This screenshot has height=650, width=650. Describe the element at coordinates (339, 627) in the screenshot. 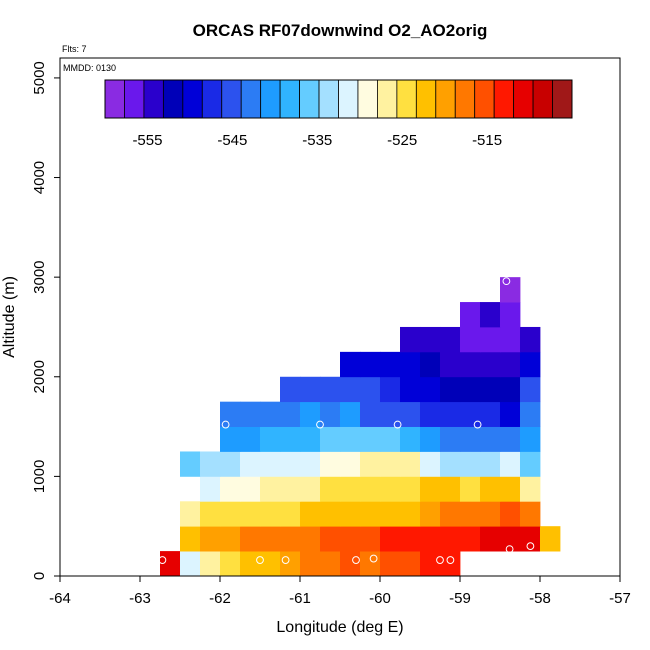

I see `x-axis-label: Longitude (deg E)` at that location.